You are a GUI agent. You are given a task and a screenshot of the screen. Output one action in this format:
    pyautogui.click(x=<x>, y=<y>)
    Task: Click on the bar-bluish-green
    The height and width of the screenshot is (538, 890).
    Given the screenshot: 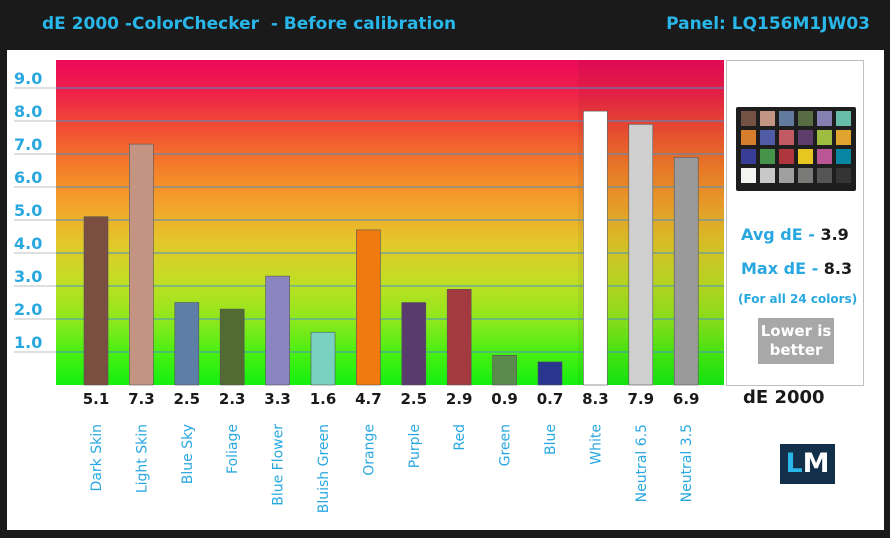 What is the action you would take?
    pyautogui.click(x=323, y=358)
    